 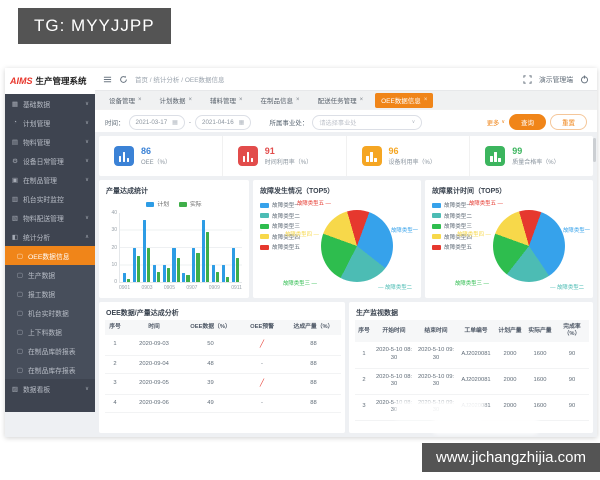 I want to click on sidebar-subitem-机台实时数据: ▢ 机台实时数据, so click(x=50, y=312).